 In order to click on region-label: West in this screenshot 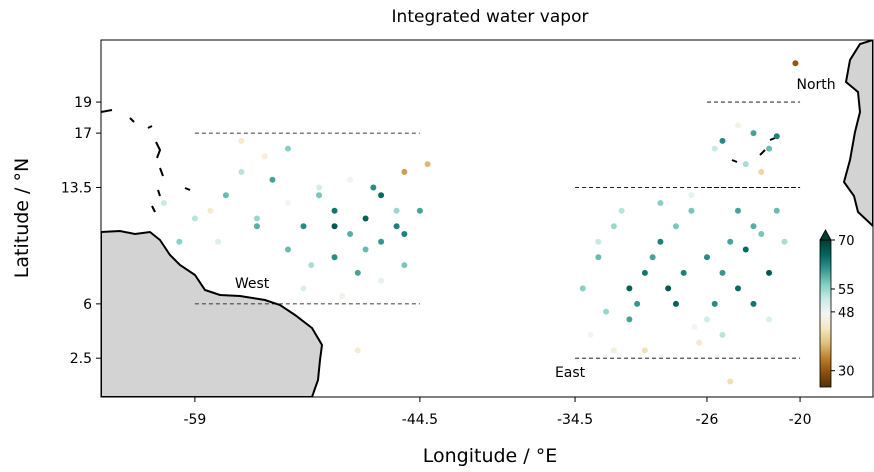, I will do `click(252, 284)`.